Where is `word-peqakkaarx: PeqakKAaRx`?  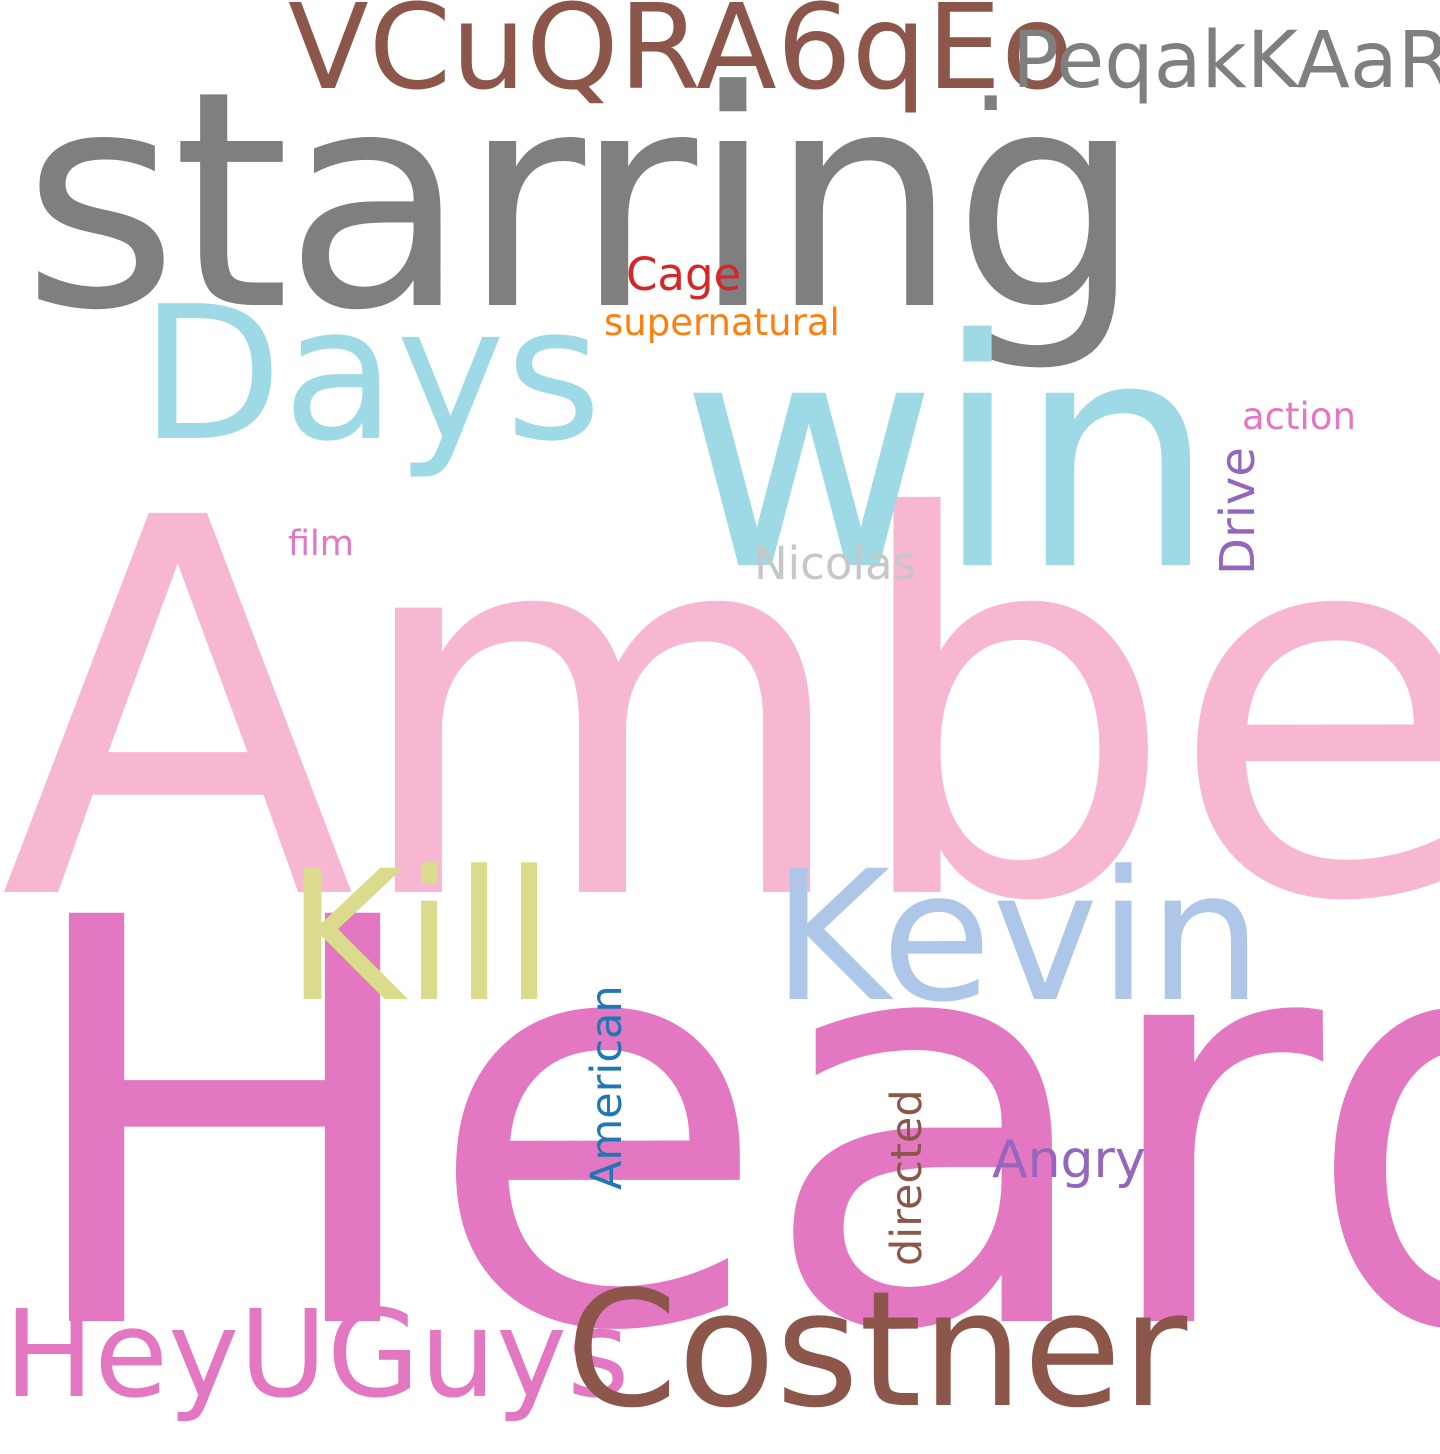
word-peqakkaarx: PeqakKAaRx is located at coordinates (1226, 61).